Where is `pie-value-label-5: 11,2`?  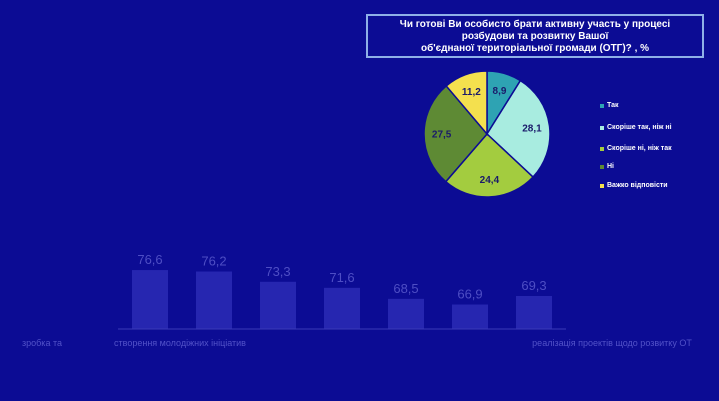
pie-value-label-5: 11,2 is located at coordinates (471, 92).